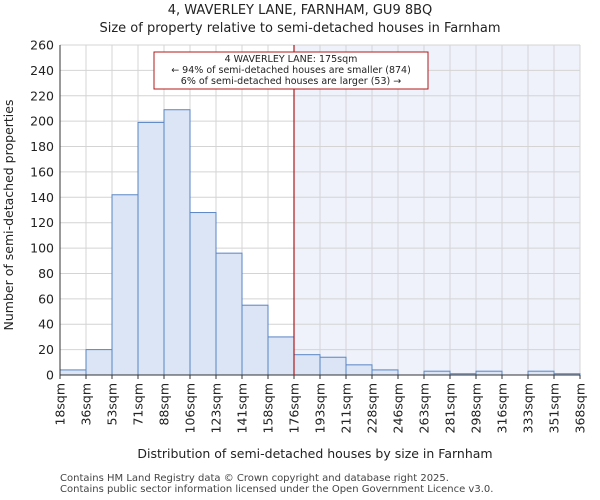 This screenshot has width=600, height=500. Describe the element at coordinates (42, 146) in the screenshot. I see `y-tick-label: 180` at that location.